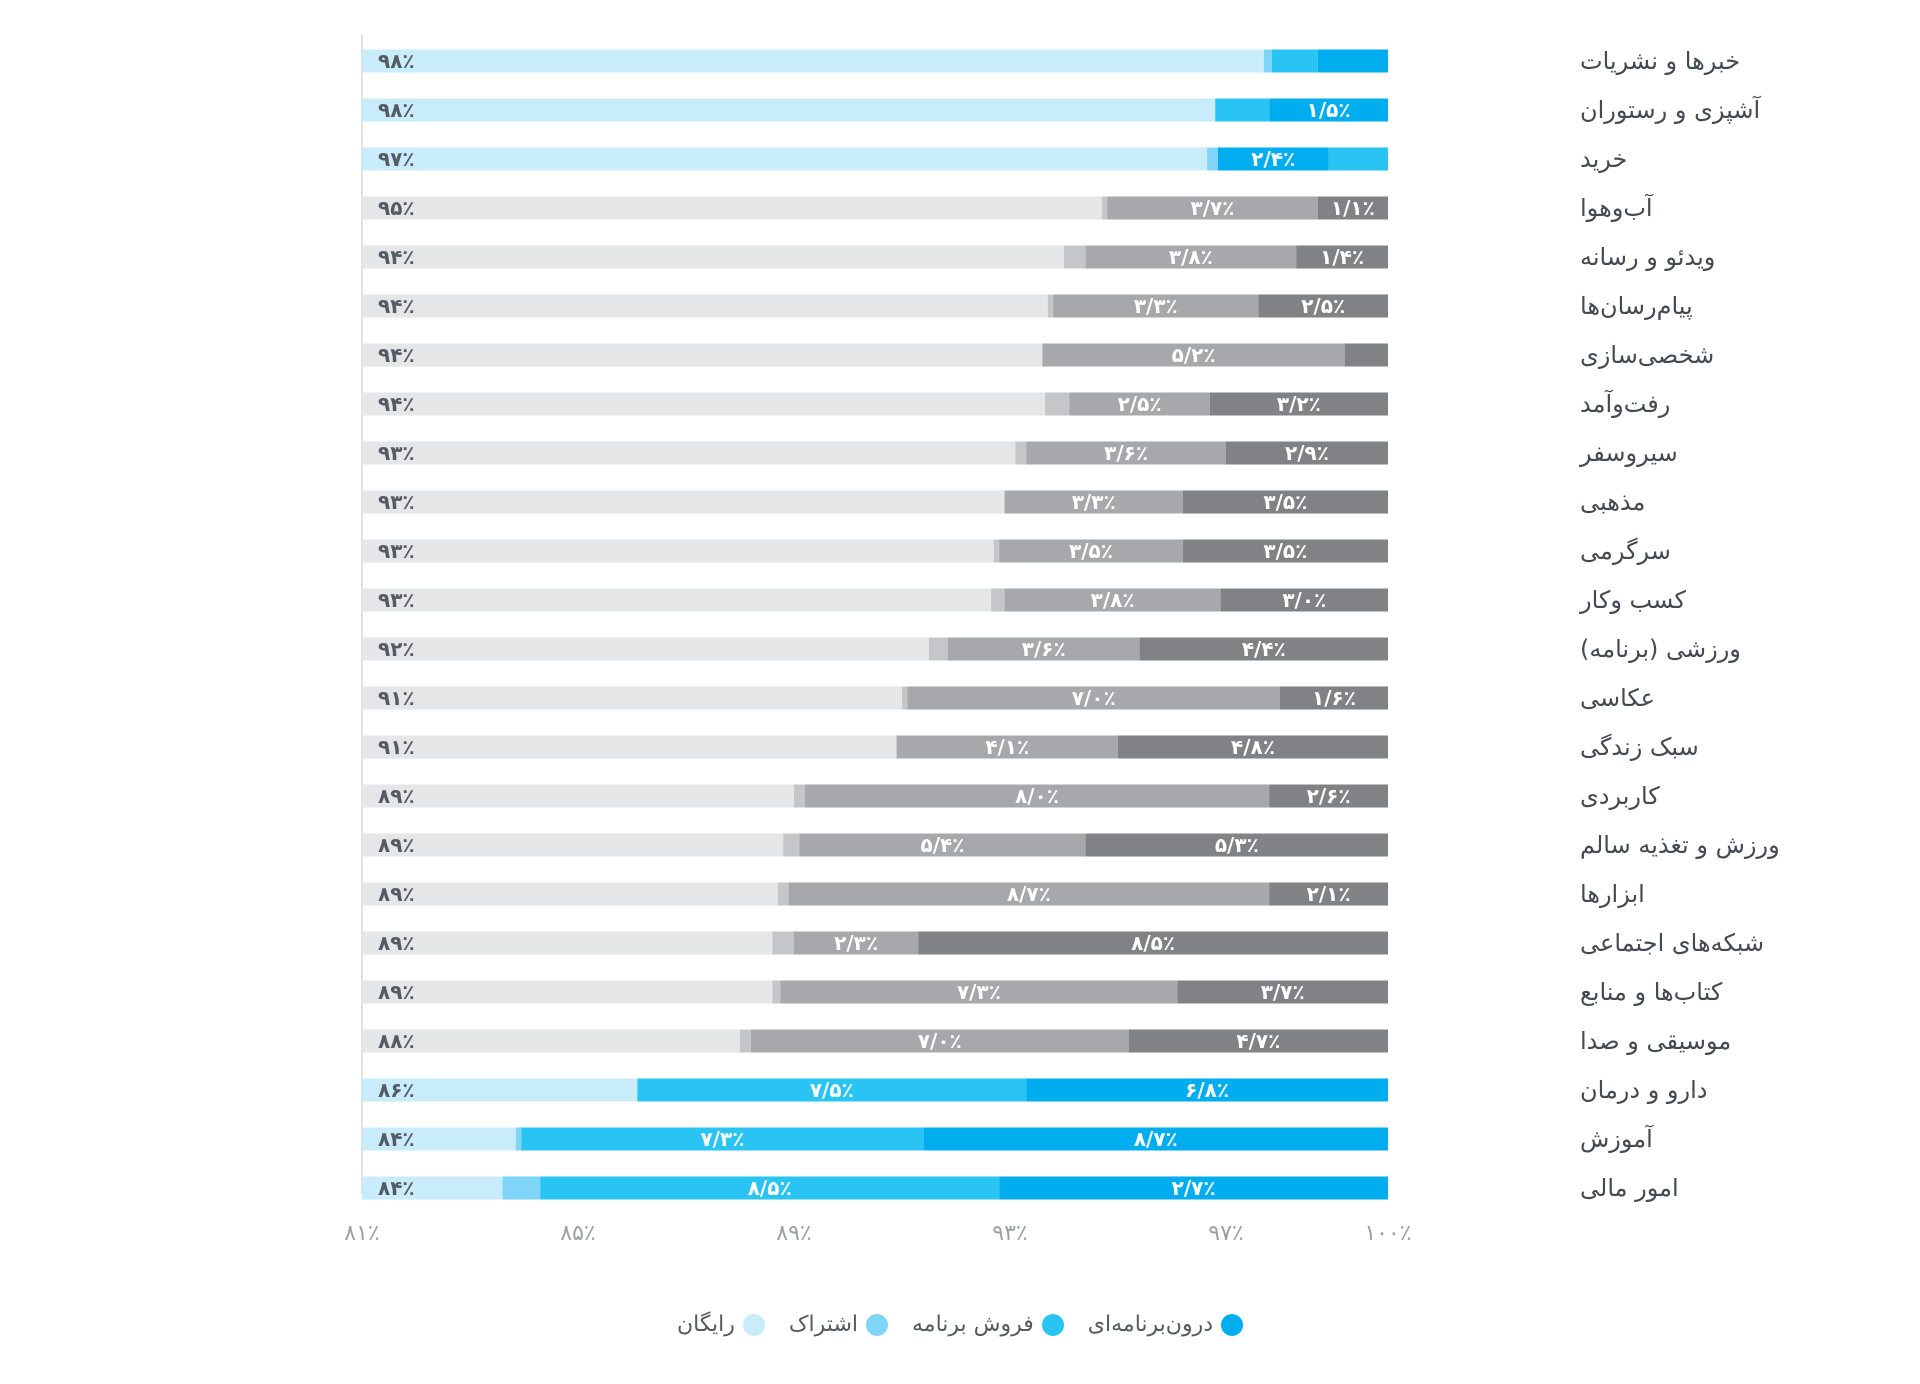  Describe the element at coordinates (793, 1233) in the screenshot. I see `x-tick-label: ۸۹٪` at that location.